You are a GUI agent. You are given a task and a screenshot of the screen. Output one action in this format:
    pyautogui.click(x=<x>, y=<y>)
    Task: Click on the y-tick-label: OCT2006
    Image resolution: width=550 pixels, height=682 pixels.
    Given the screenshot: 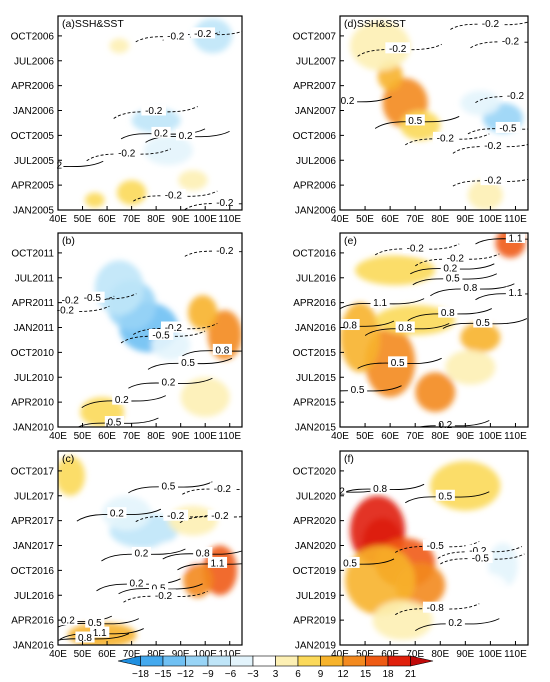 What is the action you would take?
    pyautogui.click(x=33, y=36)
    